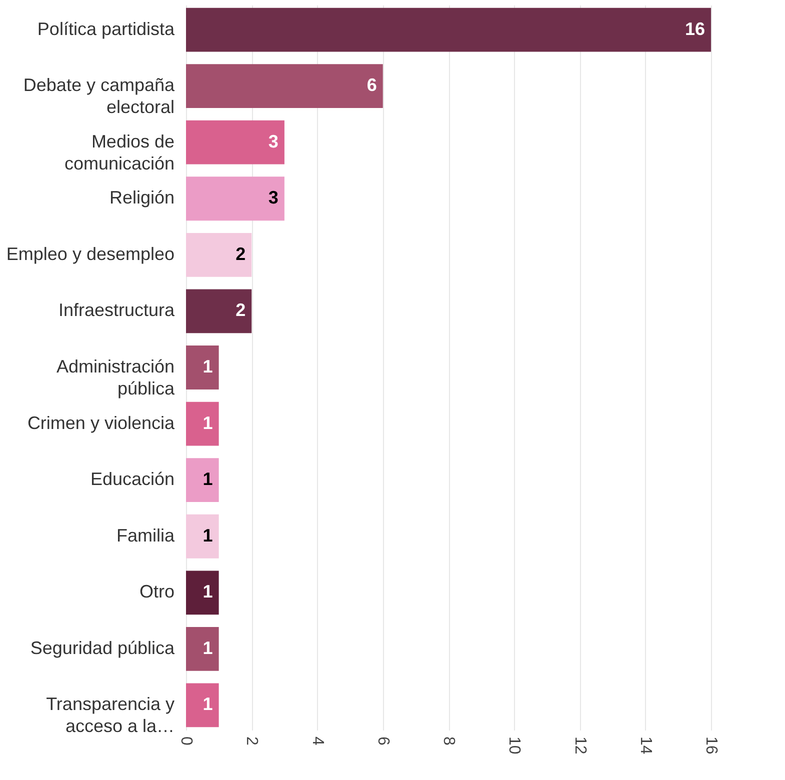 This screenshot has height=780, width=785. I want to click on y-tick-label: Familia, so click(146, 535).